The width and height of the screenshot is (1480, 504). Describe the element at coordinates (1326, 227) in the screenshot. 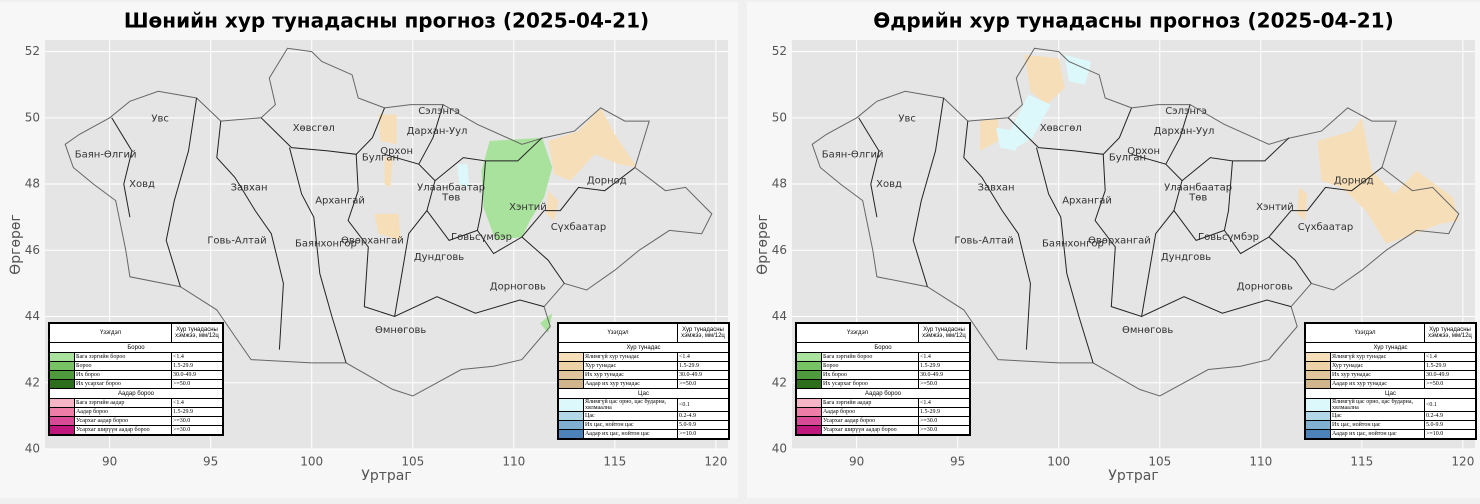

I see `province-label: Сүхбаатар` at that location.